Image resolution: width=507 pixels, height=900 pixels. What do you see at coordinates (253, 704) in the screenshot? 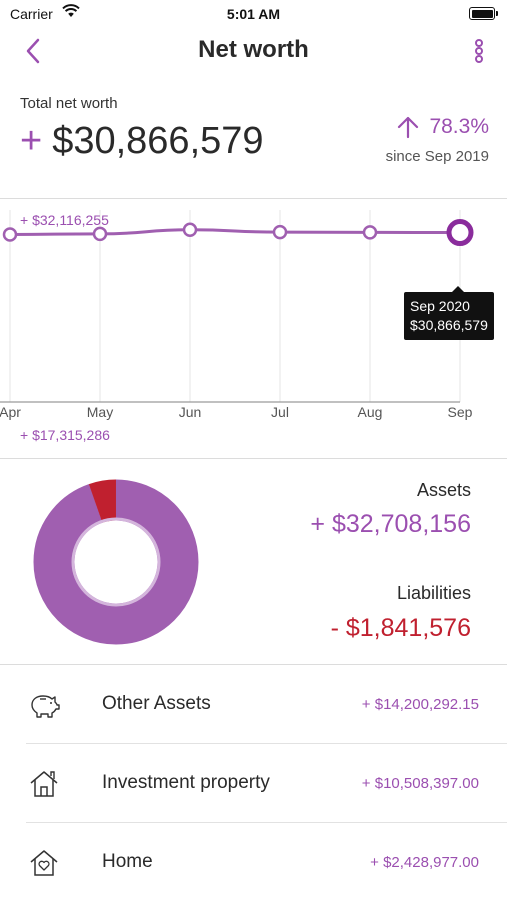
I see `list-item-other-assets: Other Assets + $14,200,292.15` at bounding box center [253, 704].